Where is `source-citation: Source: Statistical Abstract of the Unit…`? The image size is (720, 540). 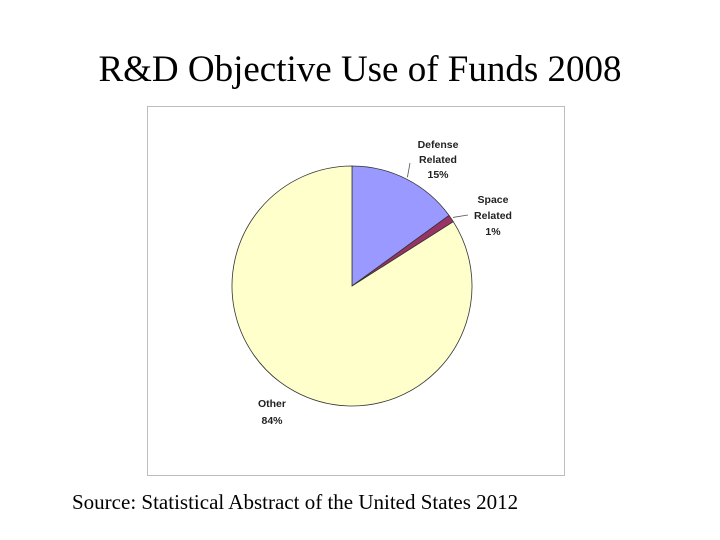 source-citation: Source: Statistical Abstract of the Unit… is located at coordinates (295, 502).